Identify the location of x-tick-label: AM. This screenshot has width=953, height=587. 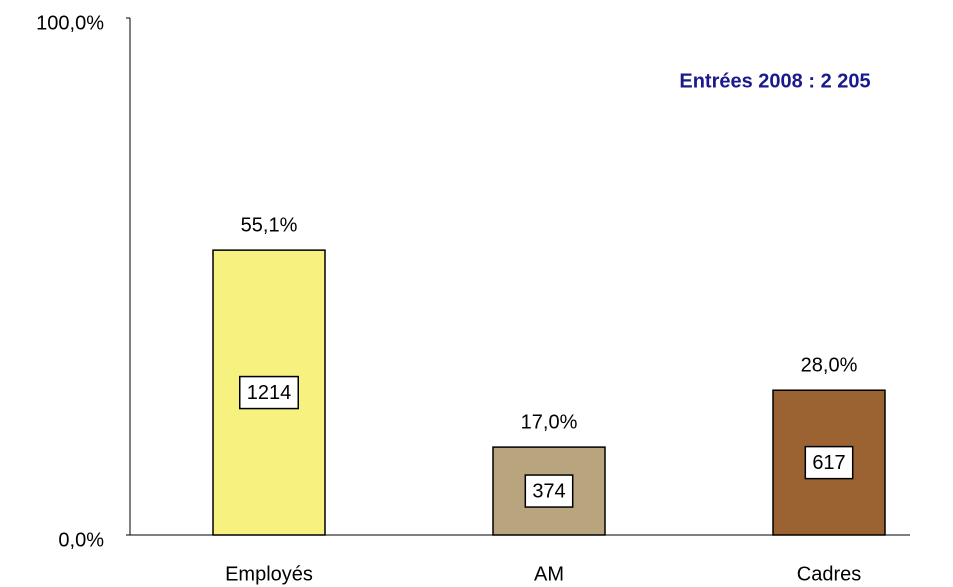
(549, 574).